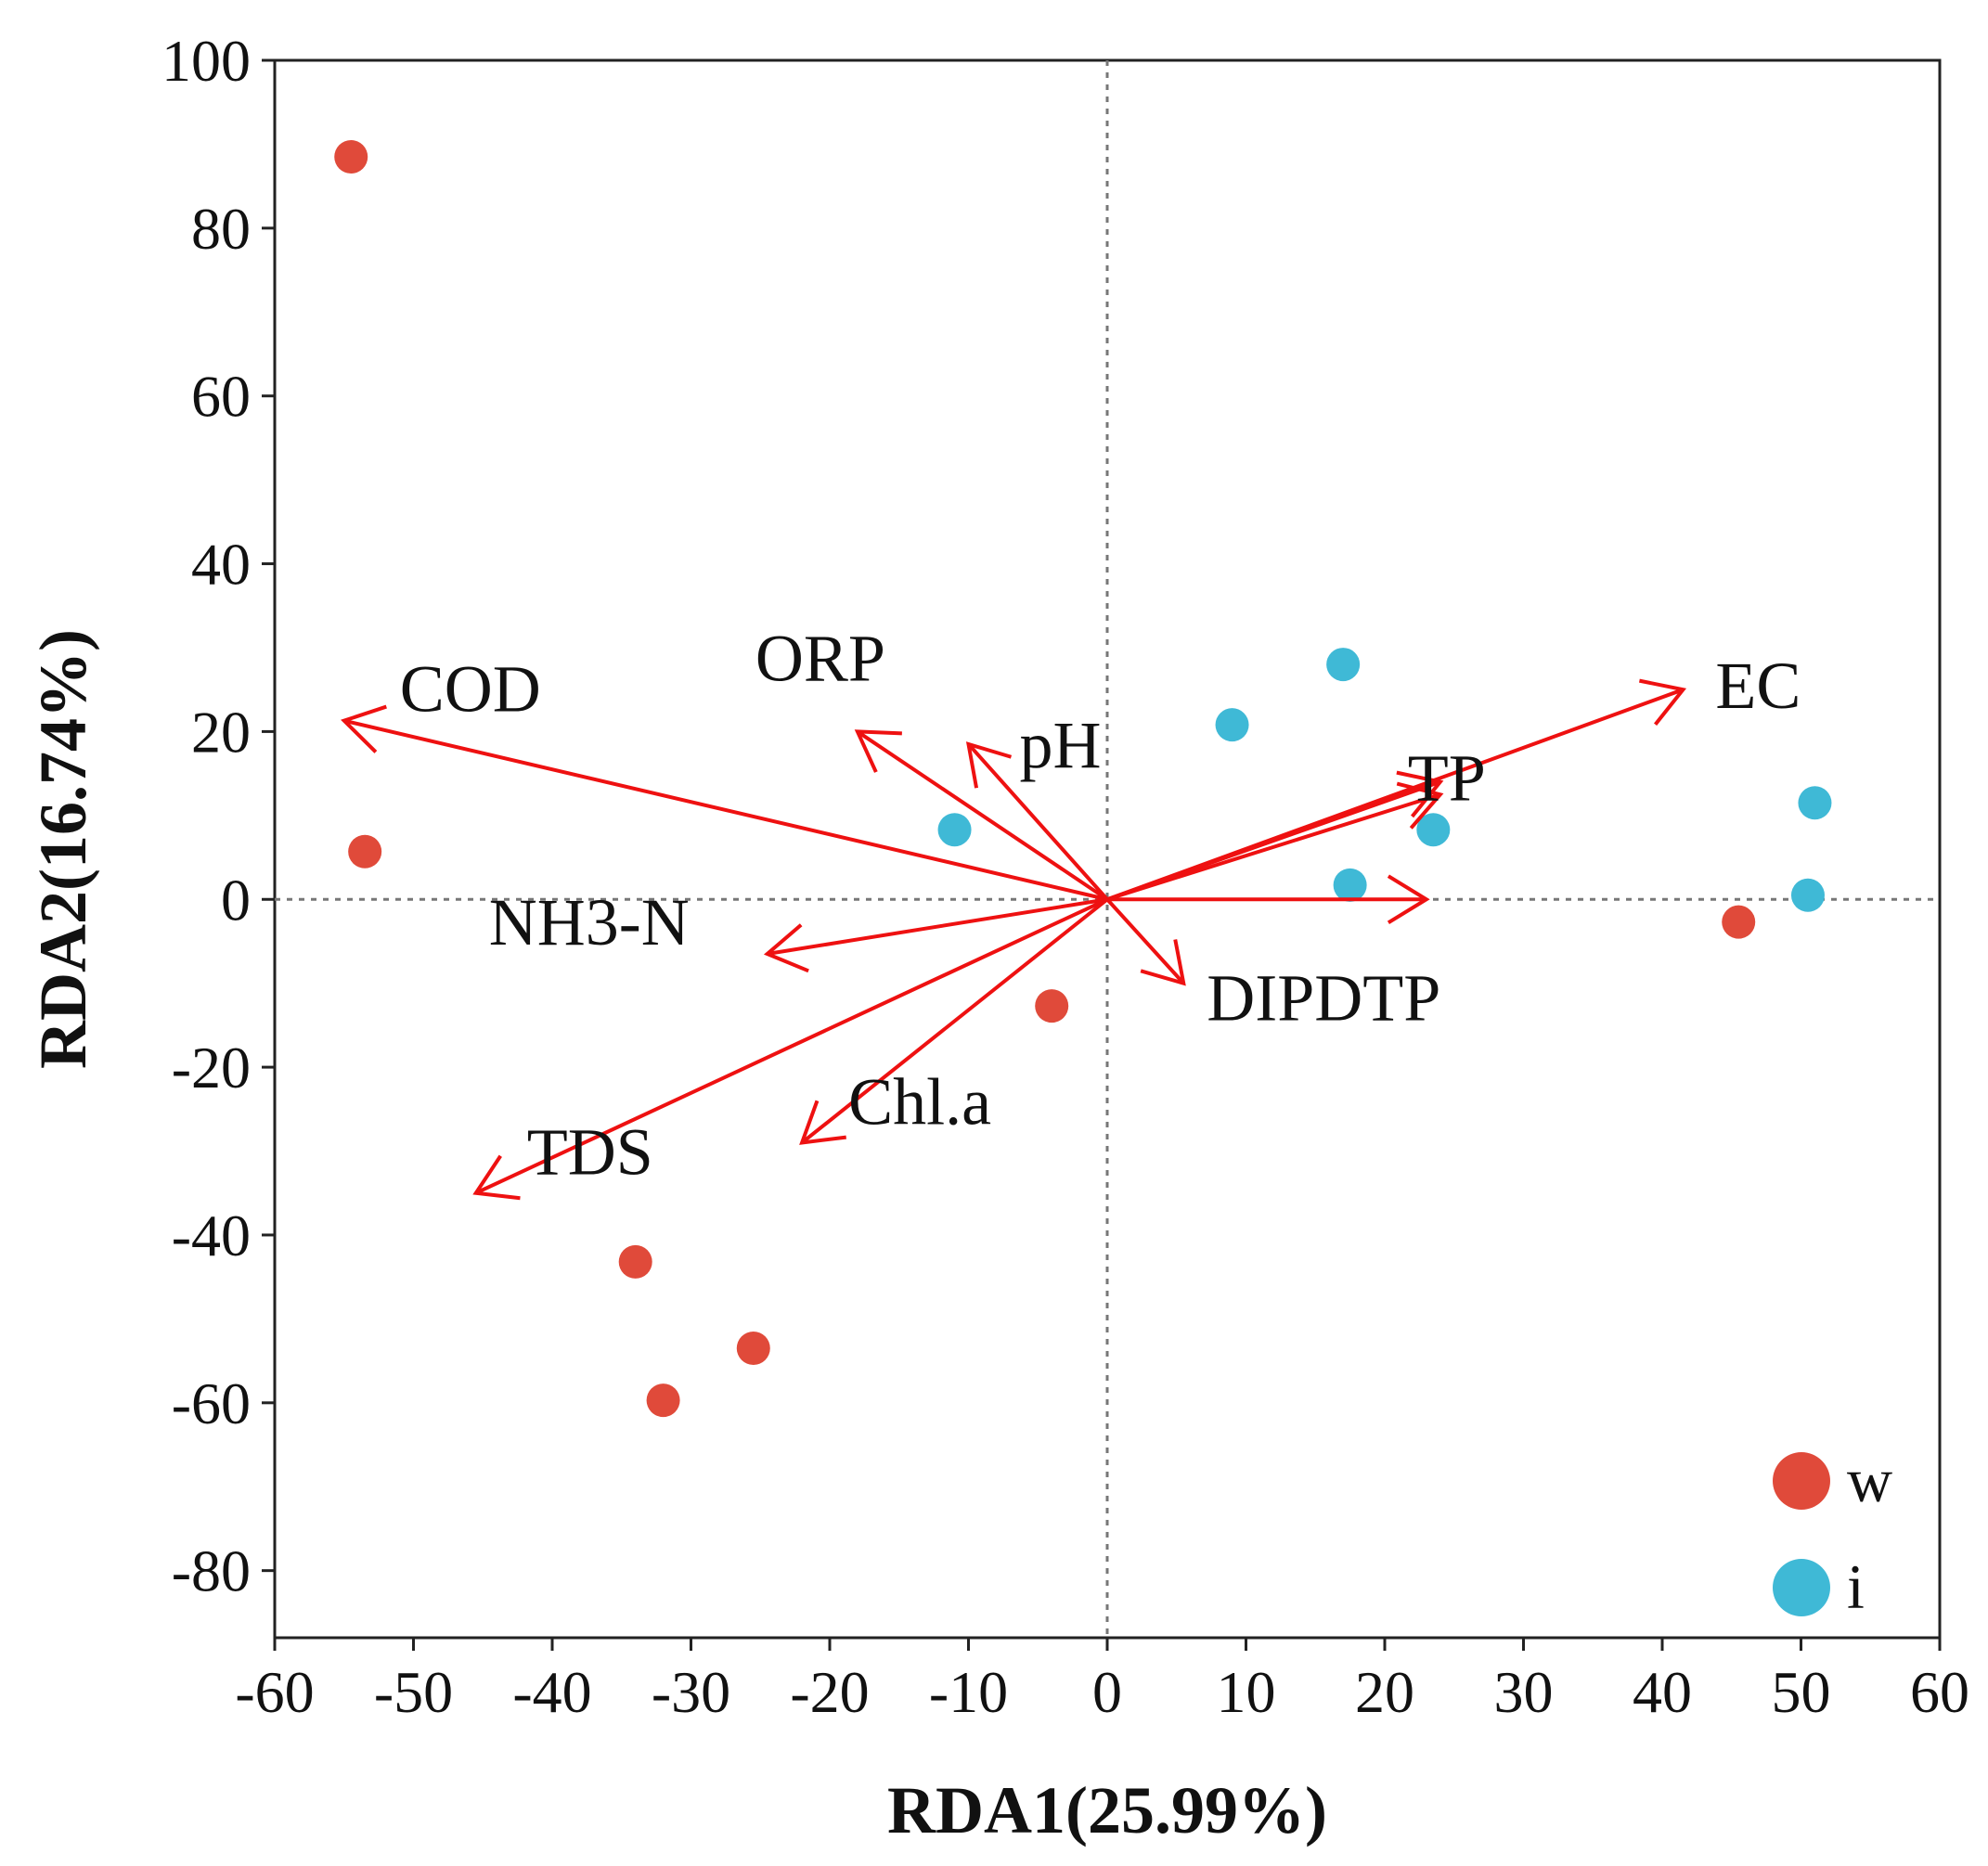  Describe the element at coordinates (1939, 1692) in the screenshot. I see `x-tick-label: 60` at that location.